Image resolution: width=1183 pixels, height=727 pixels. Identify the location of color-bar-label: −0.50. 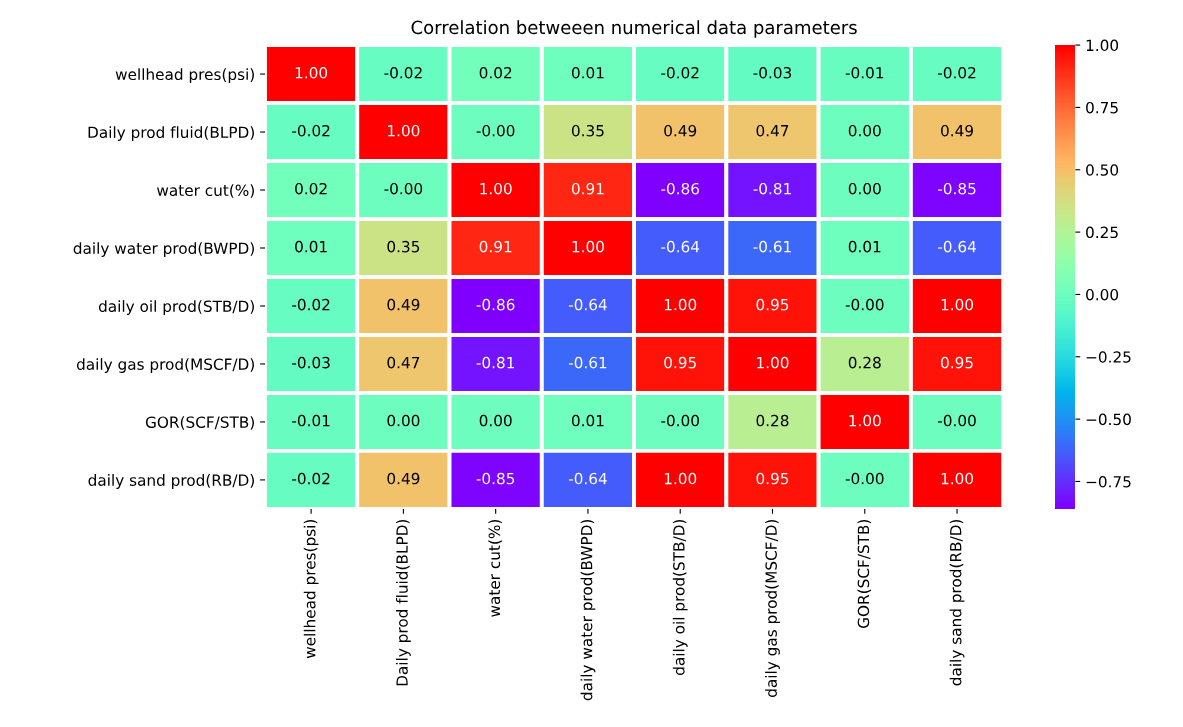
(1108, 419).